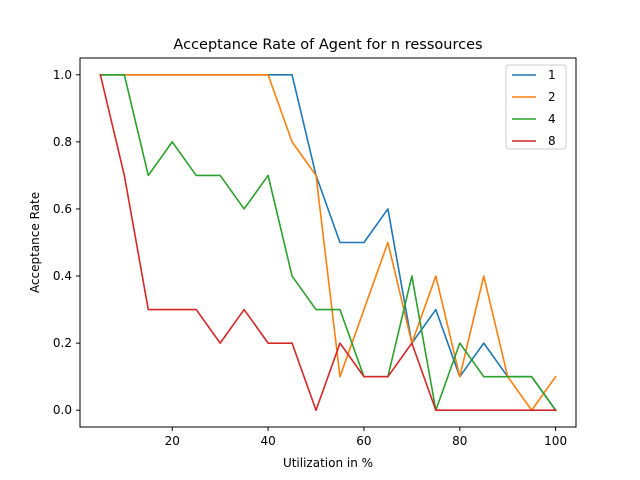 This screenshot has width=640, height=480. What do you see at coordinates (555, 441) in the screenshot?
I see `x-tick-label: 100` at bounding box center [555, 441].